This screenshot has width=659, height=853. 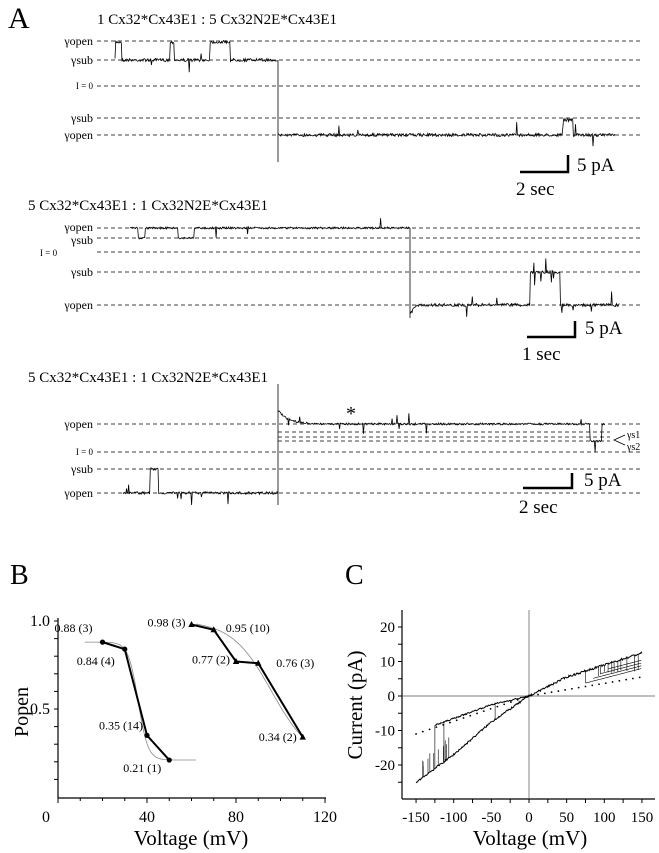 What do you see at coordinates (355, 704) in the screenshot?
I see `c-y-axis-label: Current (pA)` at bounding box center [355, 704].